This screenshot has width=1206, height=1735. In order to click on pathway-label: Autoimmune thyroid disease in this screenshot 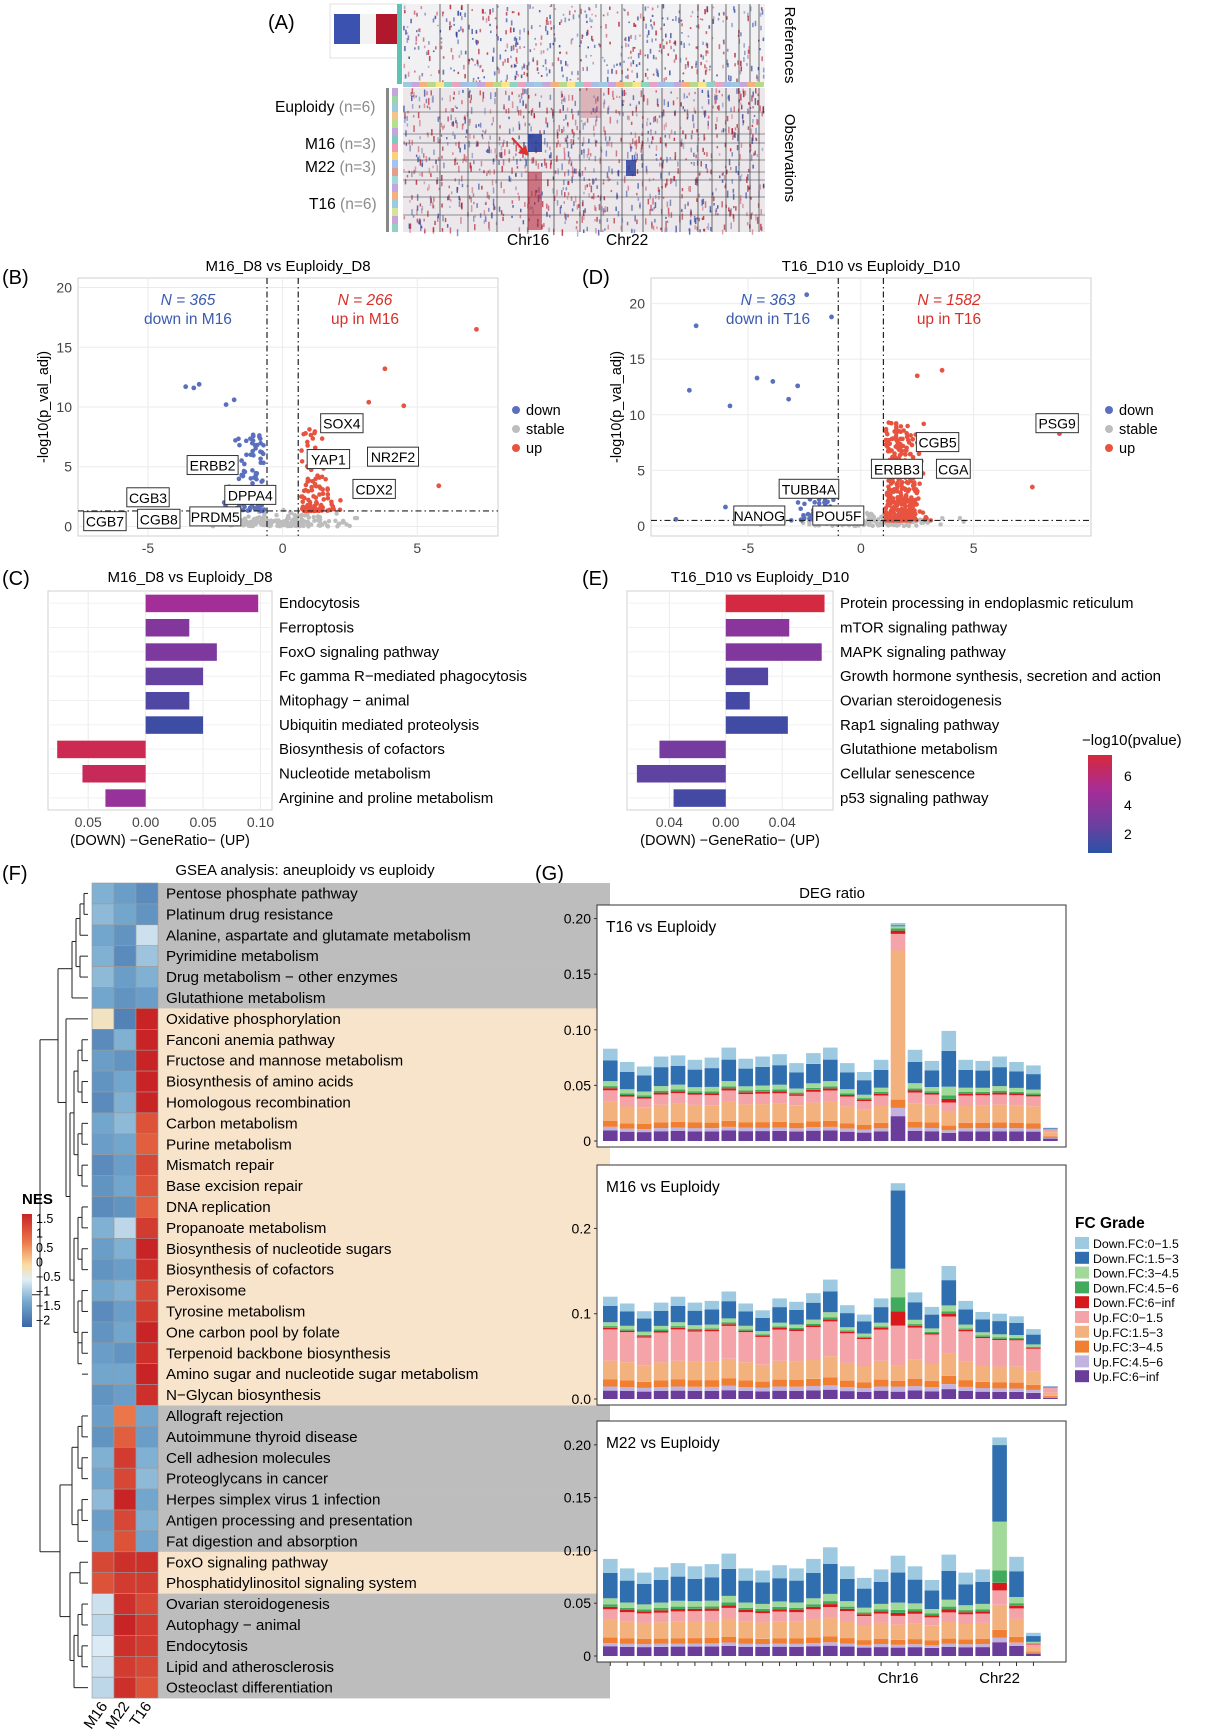, I will do `click(262, 1437)`.